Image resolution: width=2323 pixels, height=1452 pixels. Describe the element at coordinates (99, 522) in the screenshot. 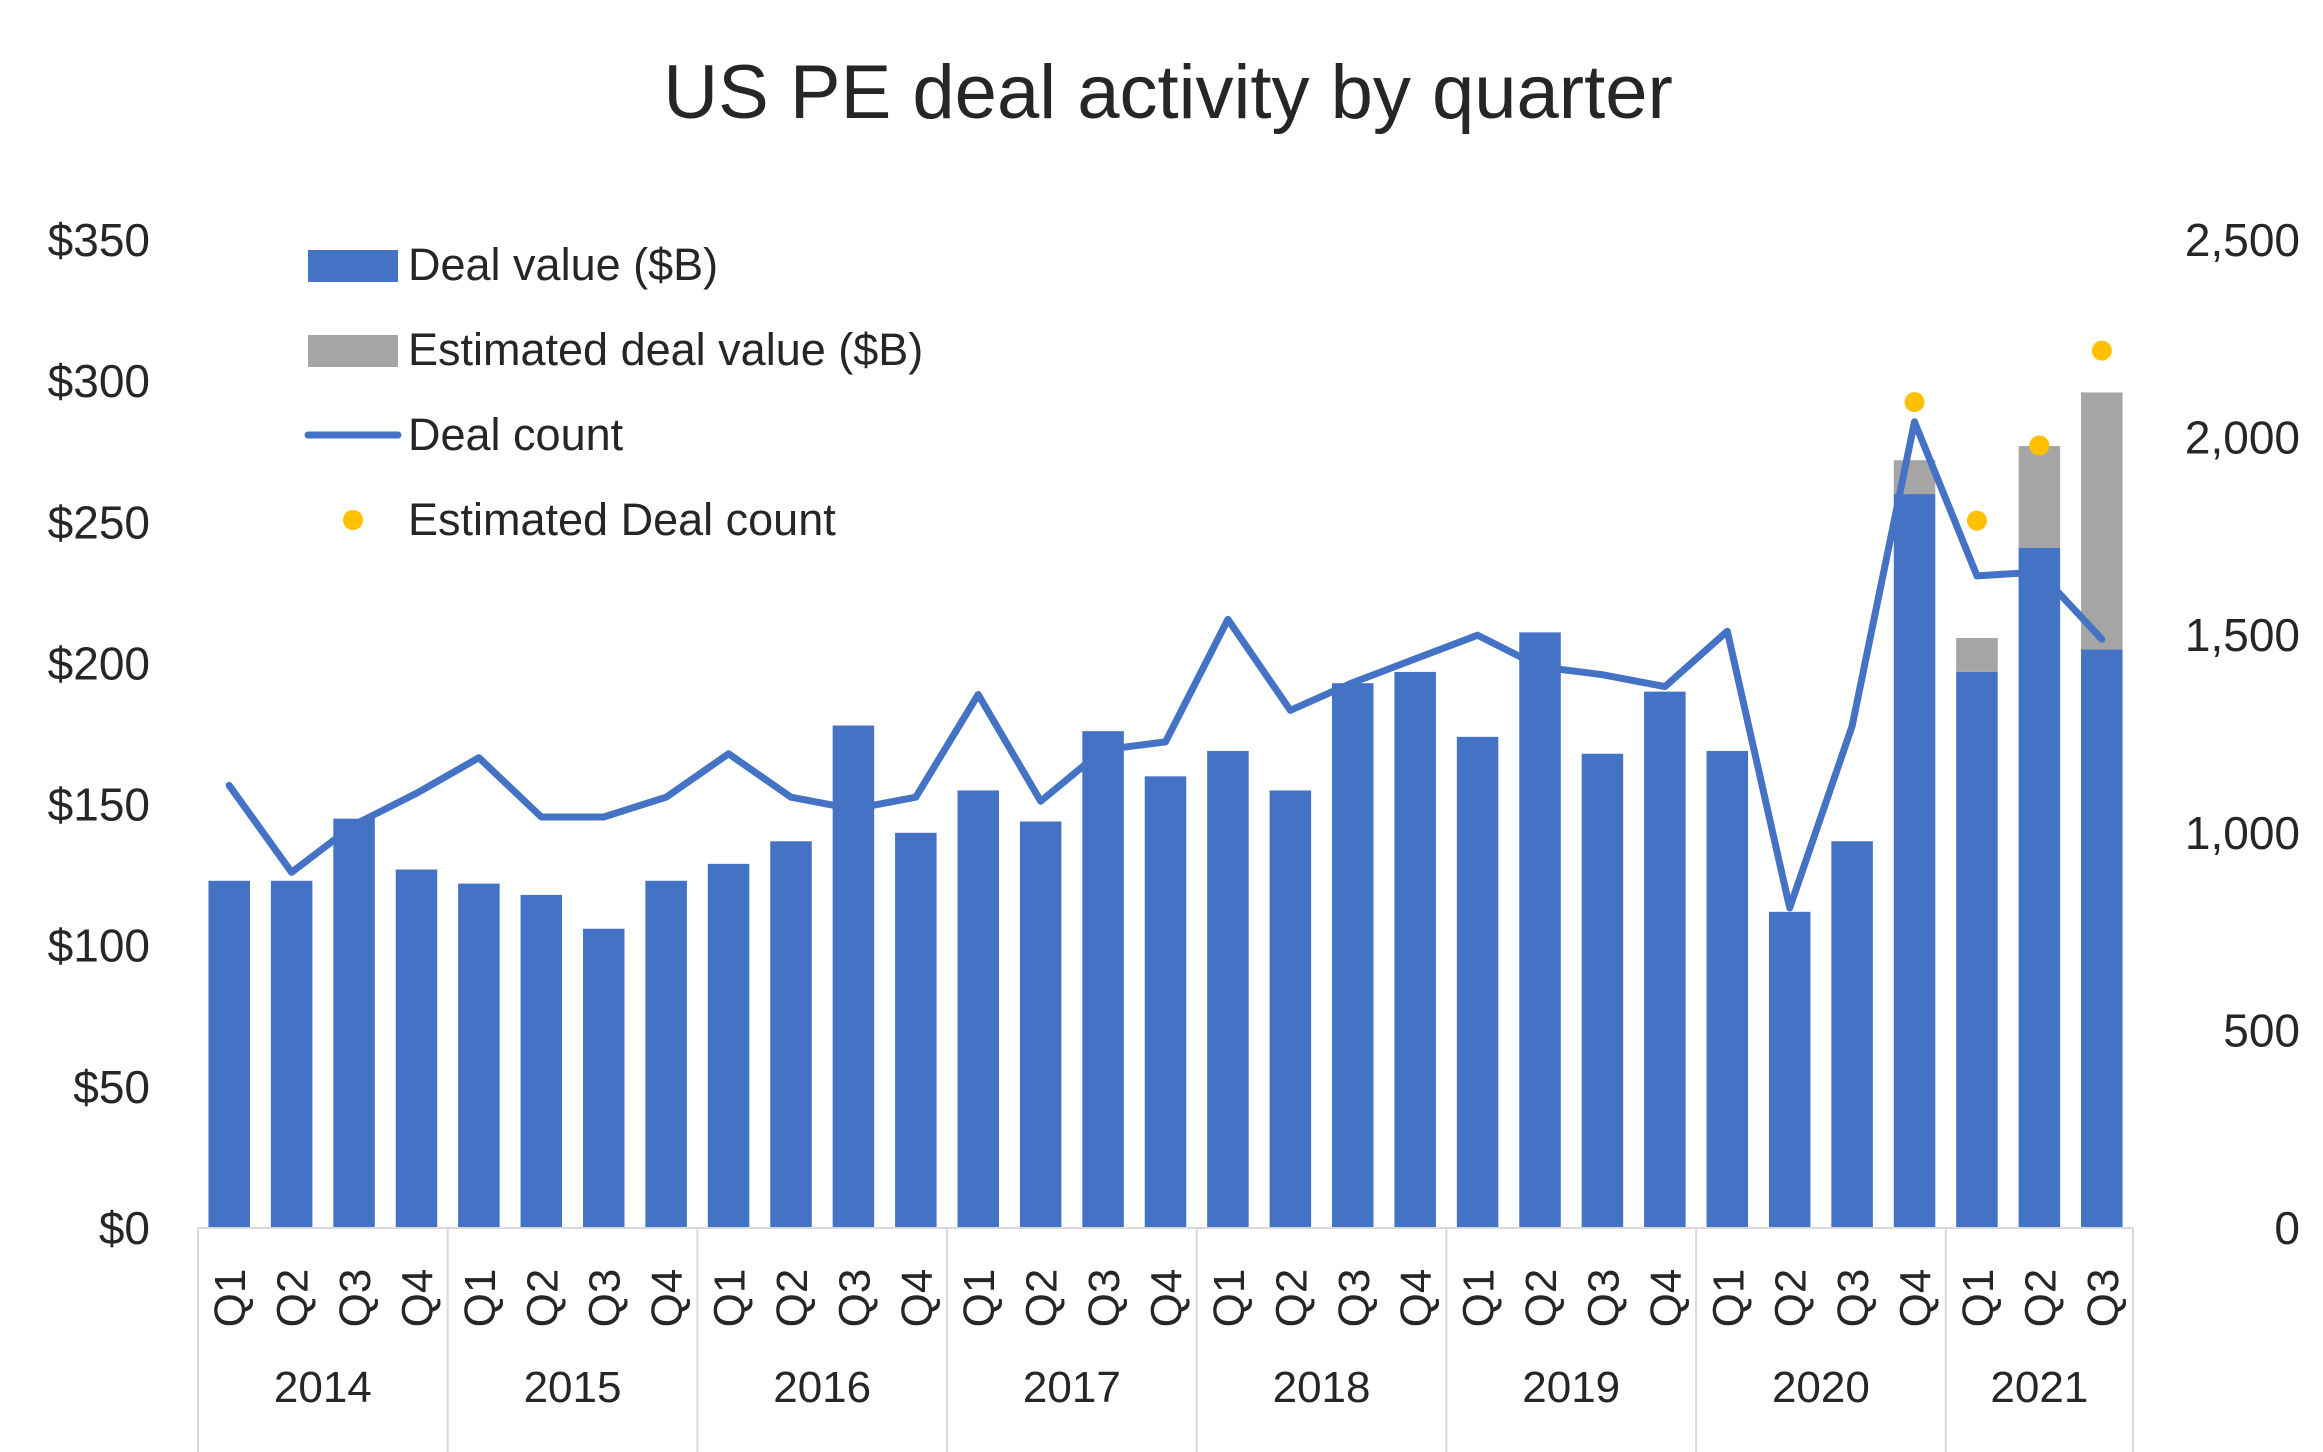

I see `left-axis-tick-label: $250` at that location.